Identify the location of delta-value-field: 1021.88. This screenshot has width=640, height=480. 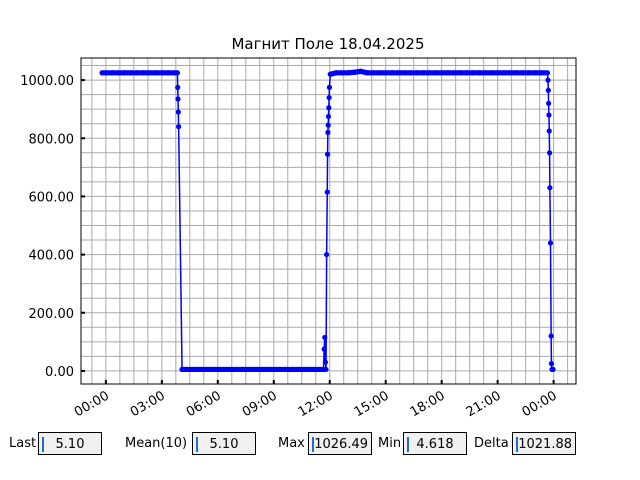
(544, 443).